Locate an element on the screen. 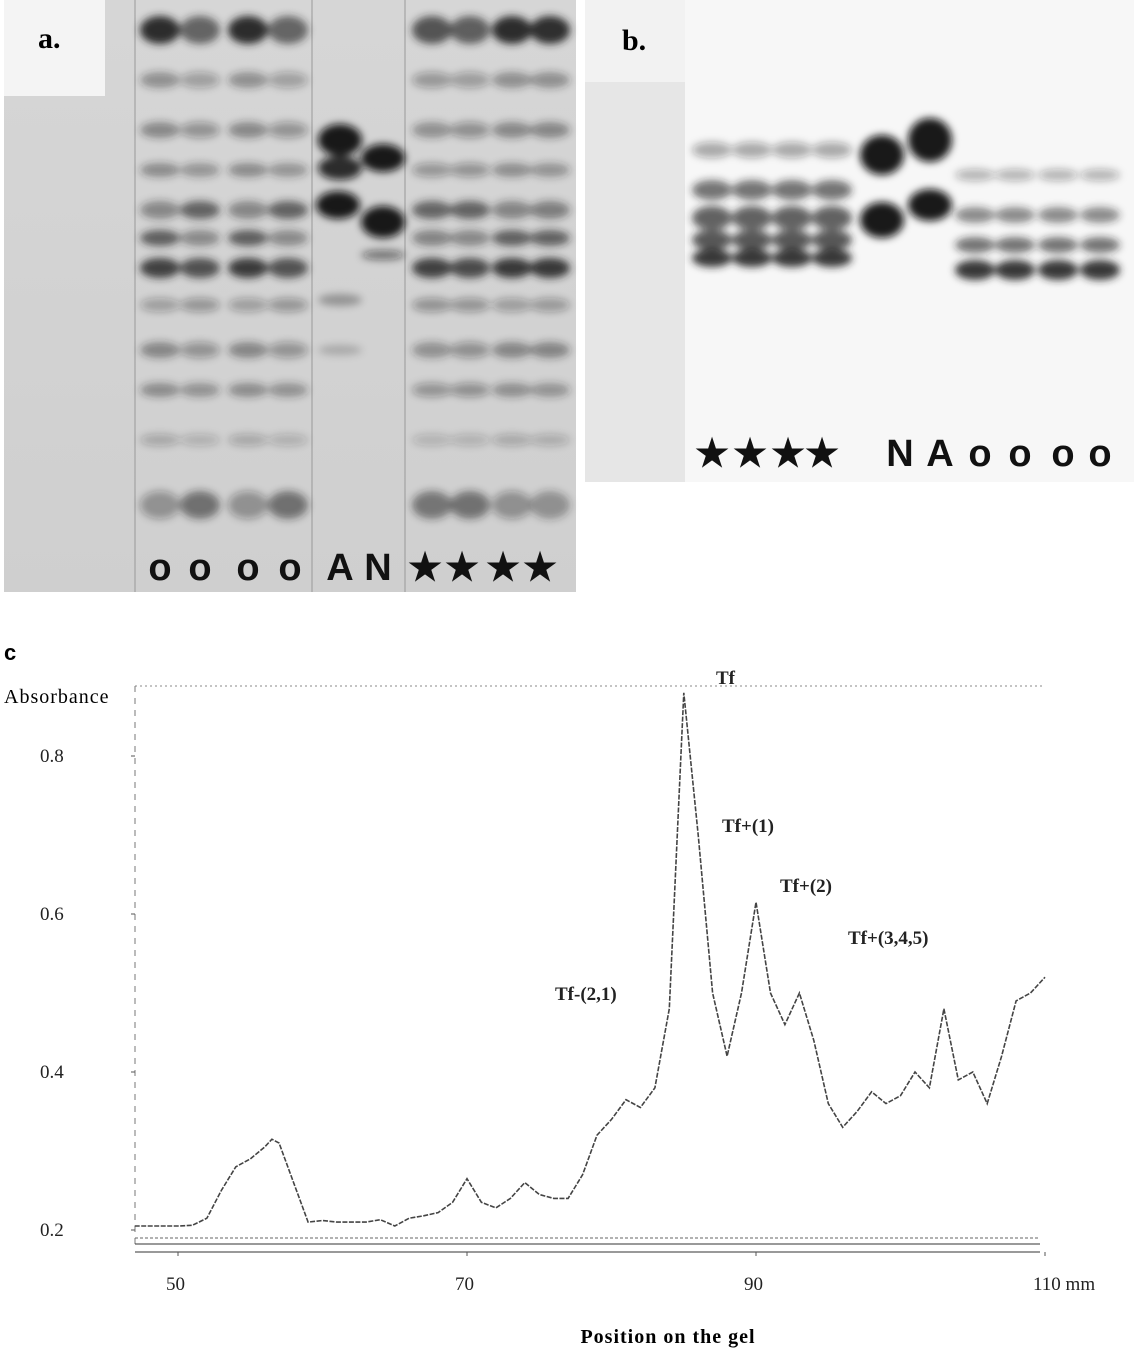  x-tick-label: 90 is located at coordinates (753, 1284).